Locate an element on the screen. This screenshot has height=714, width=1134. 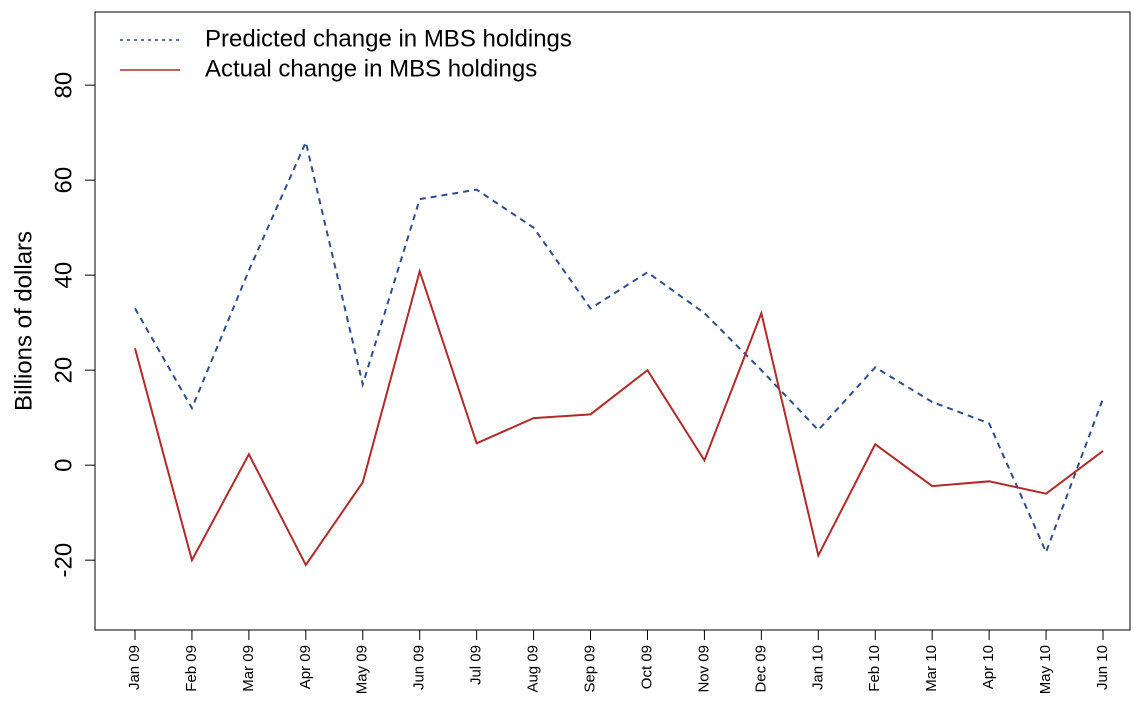
x-tick-label: Jan 09 is located at coordinates (134, 667).